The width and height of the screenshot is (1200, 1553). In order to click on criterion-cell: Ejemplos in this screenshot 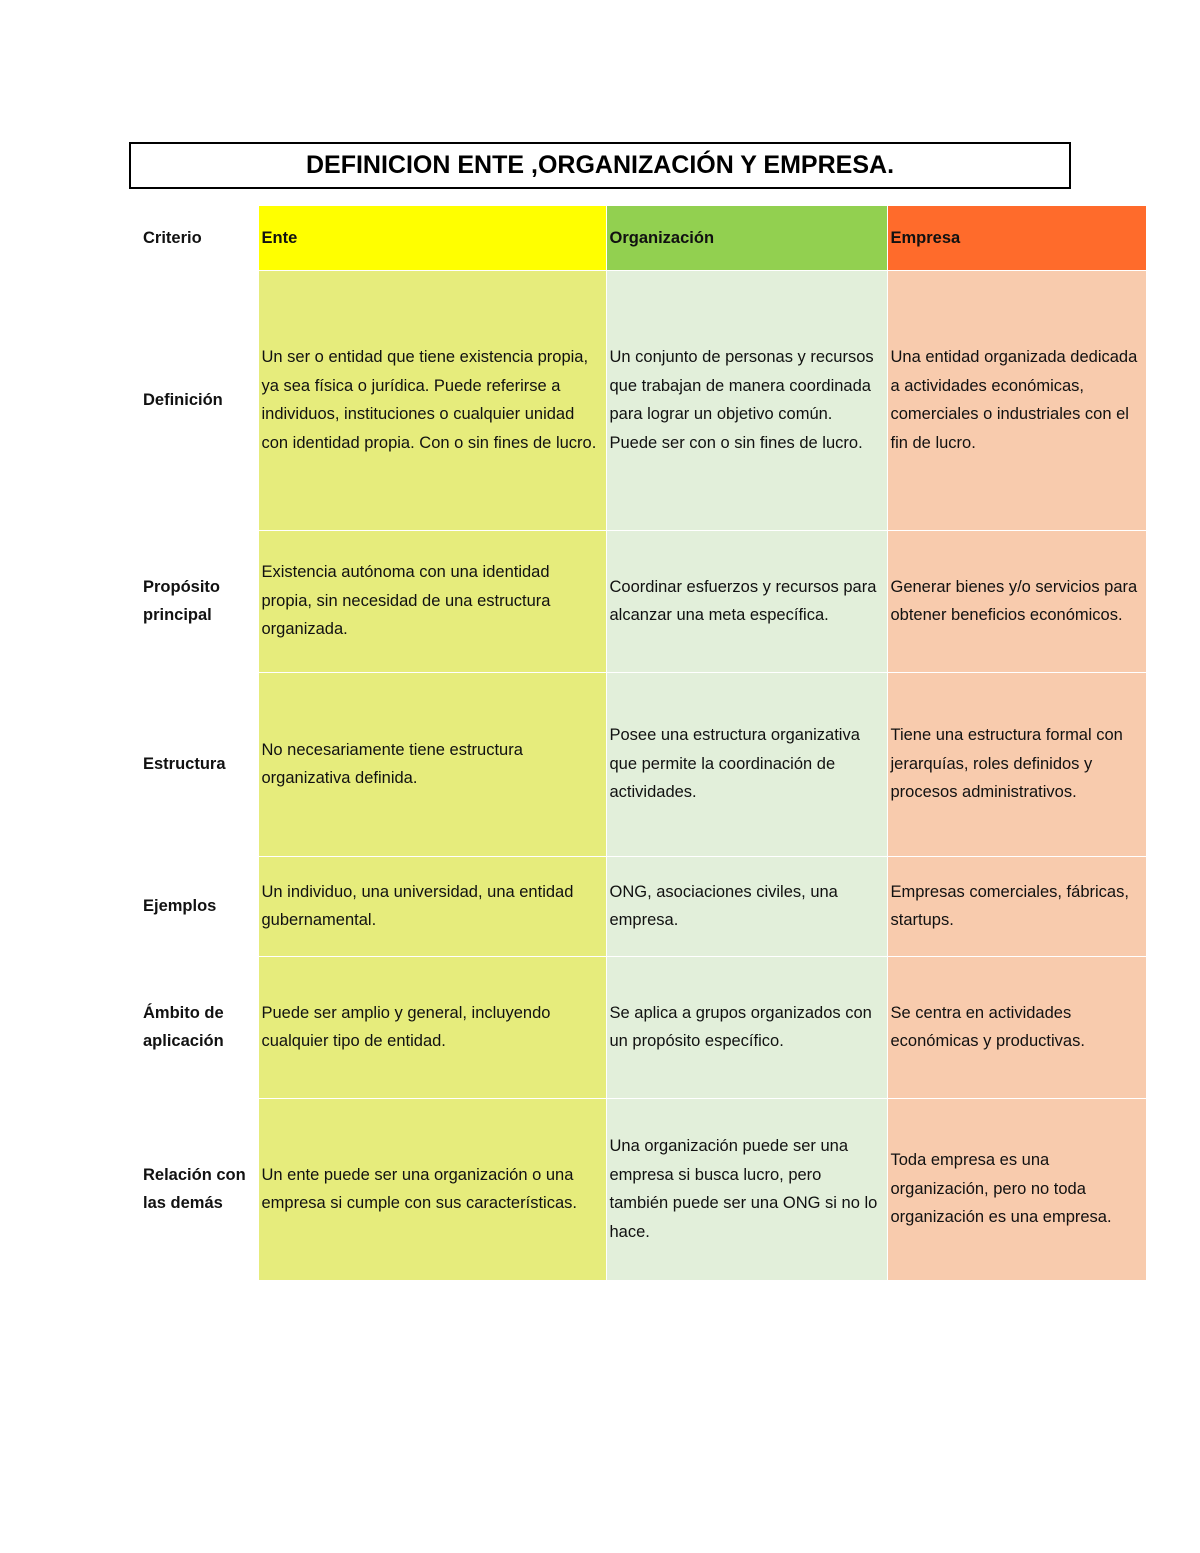, I will do `click(199, 906)`.